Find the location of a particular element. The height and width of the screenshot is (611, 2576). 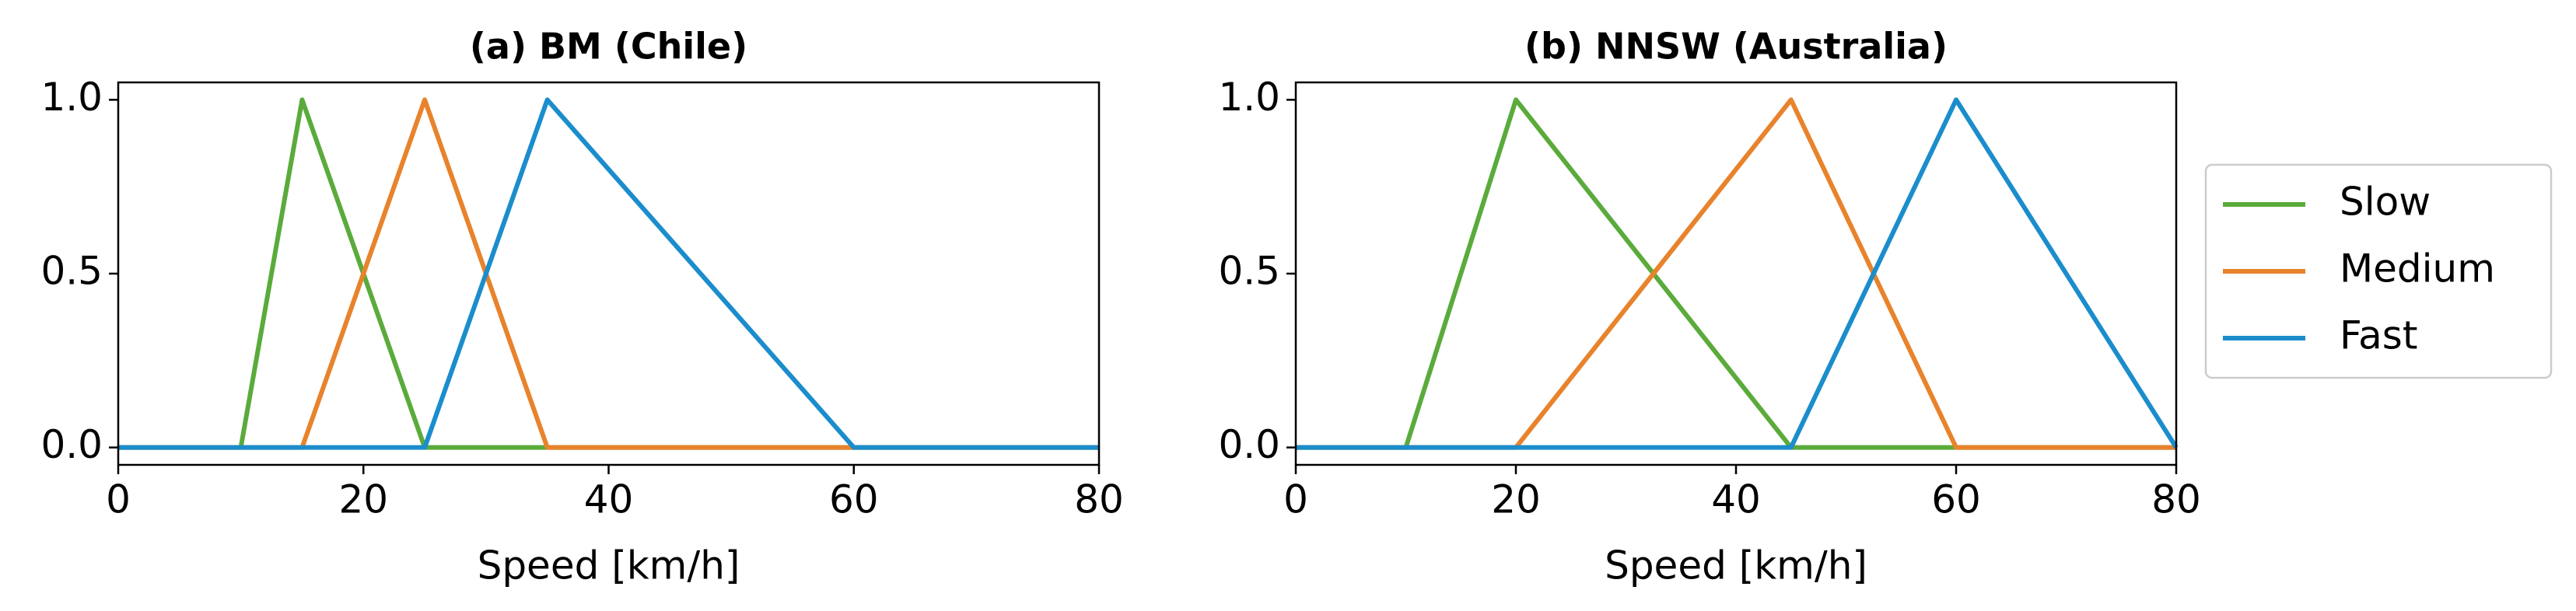

legend-label: Medium is located at coordinates (2417, 269).